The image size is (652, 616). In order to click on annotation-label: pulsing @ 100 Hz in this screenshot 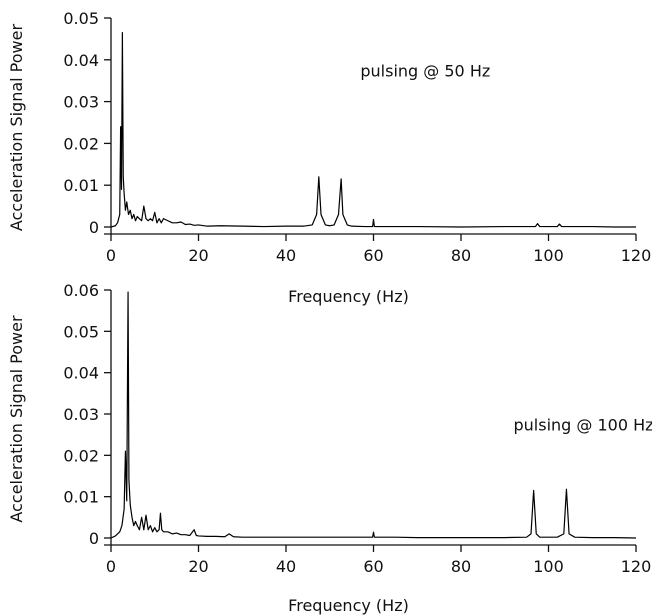, I will do `click(583, 425)`.